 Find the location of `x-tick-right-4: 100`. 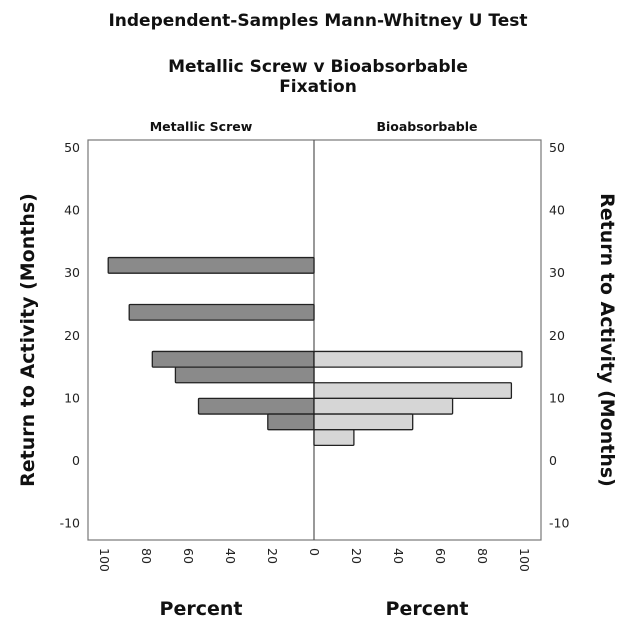

x-tick-right-4: 100 is located at coordinates (524, 560).